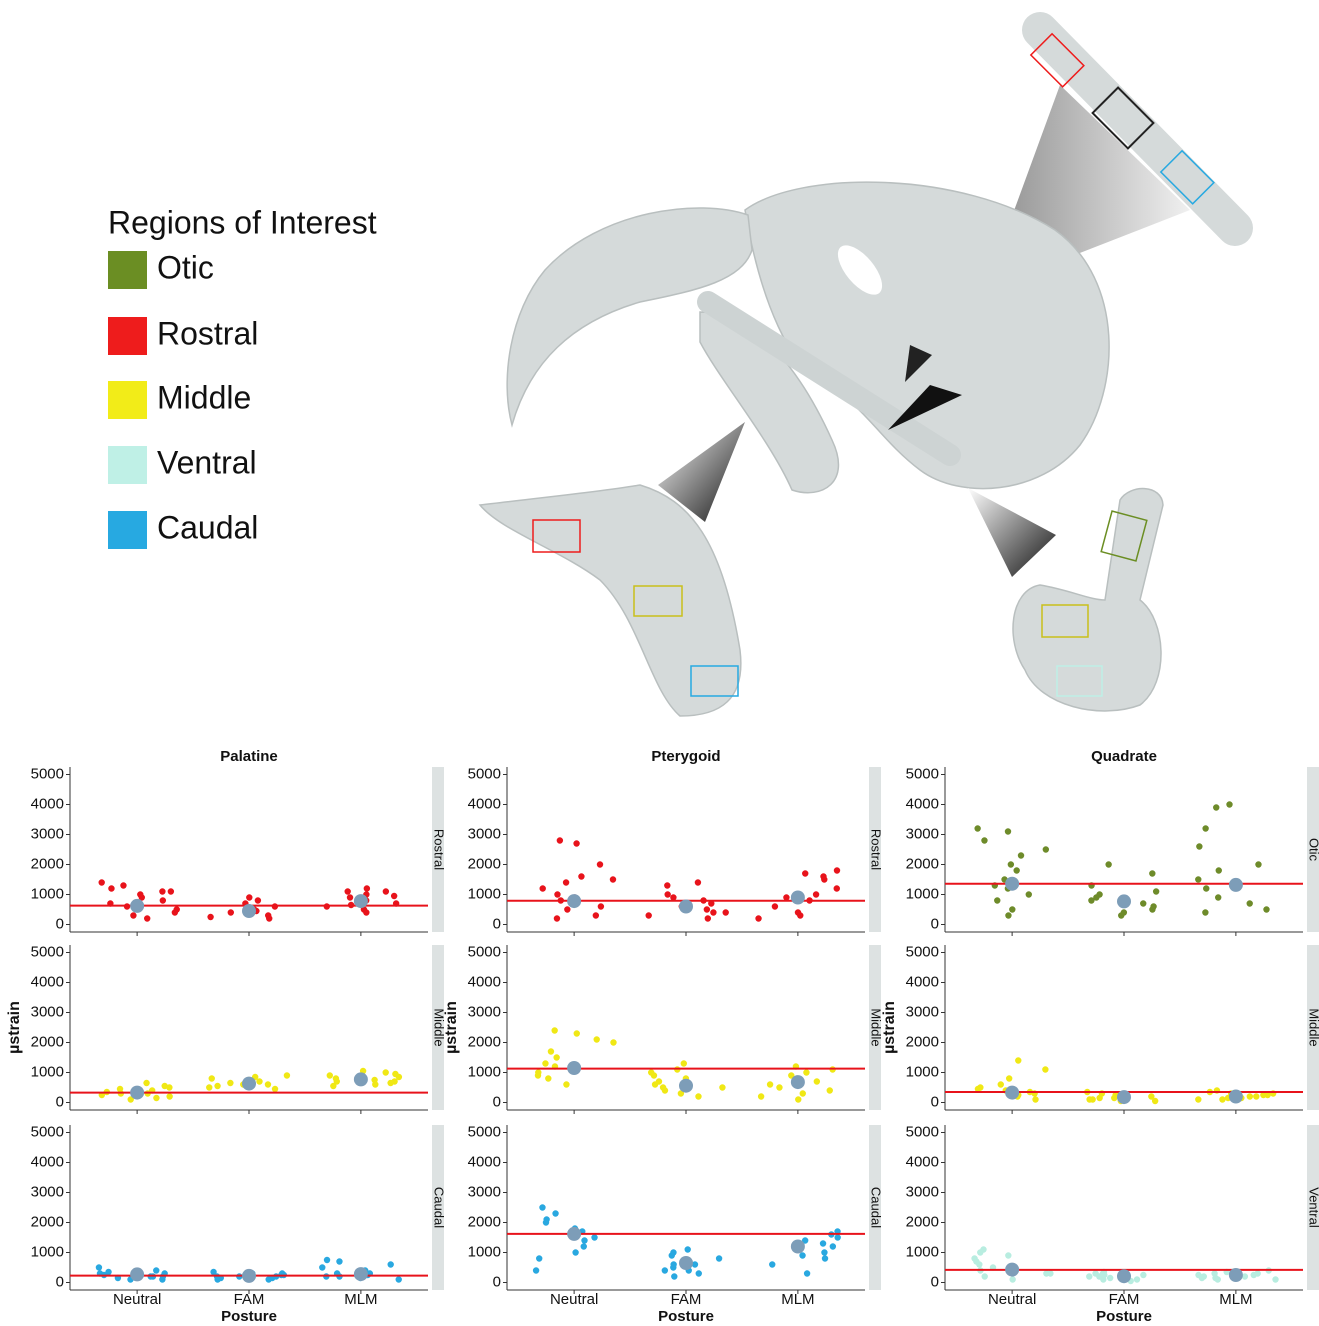 Image resolution: width=1319 pixels, height=1326 pixels. I want to click on roi-rostral, so click(556, 536).